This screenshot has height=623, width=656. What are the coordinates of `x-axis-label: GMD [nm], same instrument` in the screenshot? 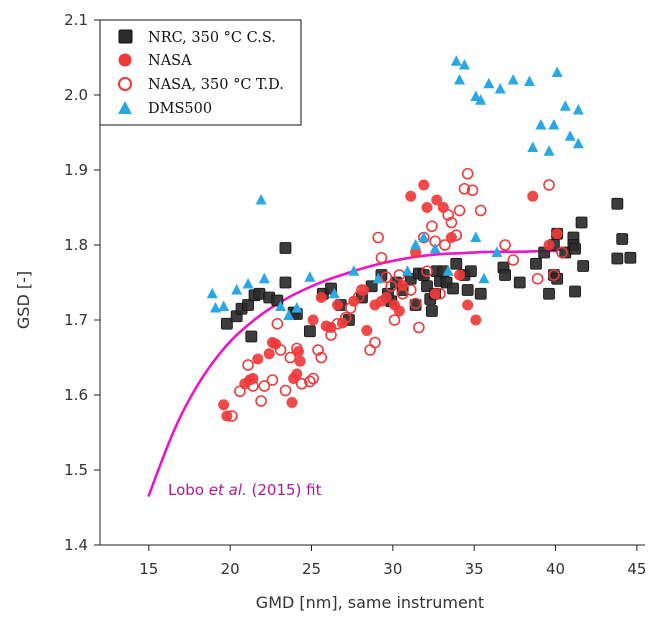 It's located at (370, 602).